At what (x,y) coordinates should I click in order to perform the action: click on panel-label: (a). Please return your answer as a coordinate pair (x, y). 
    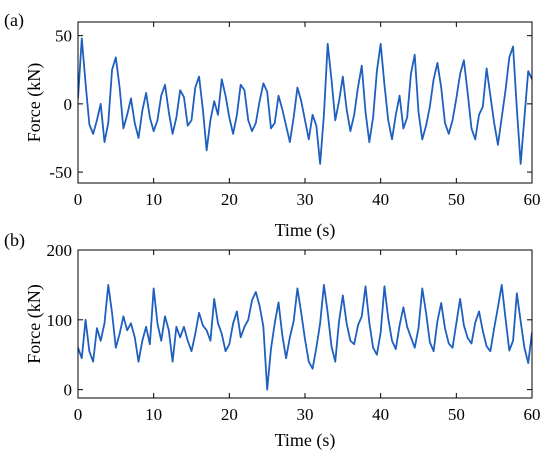
    Looking at the image, I should click on (14, 20).